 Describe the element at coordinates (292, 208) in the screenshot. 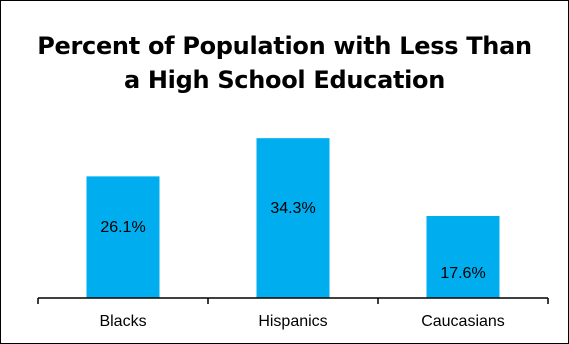

I see `value-label-hispanics: 34.3%` at that location.